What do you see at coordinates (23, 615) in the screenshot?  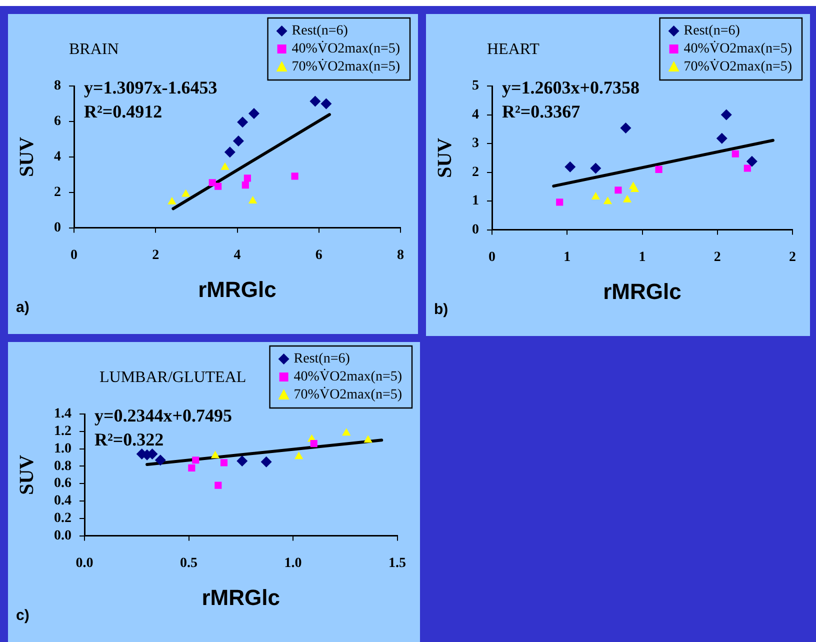 I see `text: c)` at bounding box center [23, 615].